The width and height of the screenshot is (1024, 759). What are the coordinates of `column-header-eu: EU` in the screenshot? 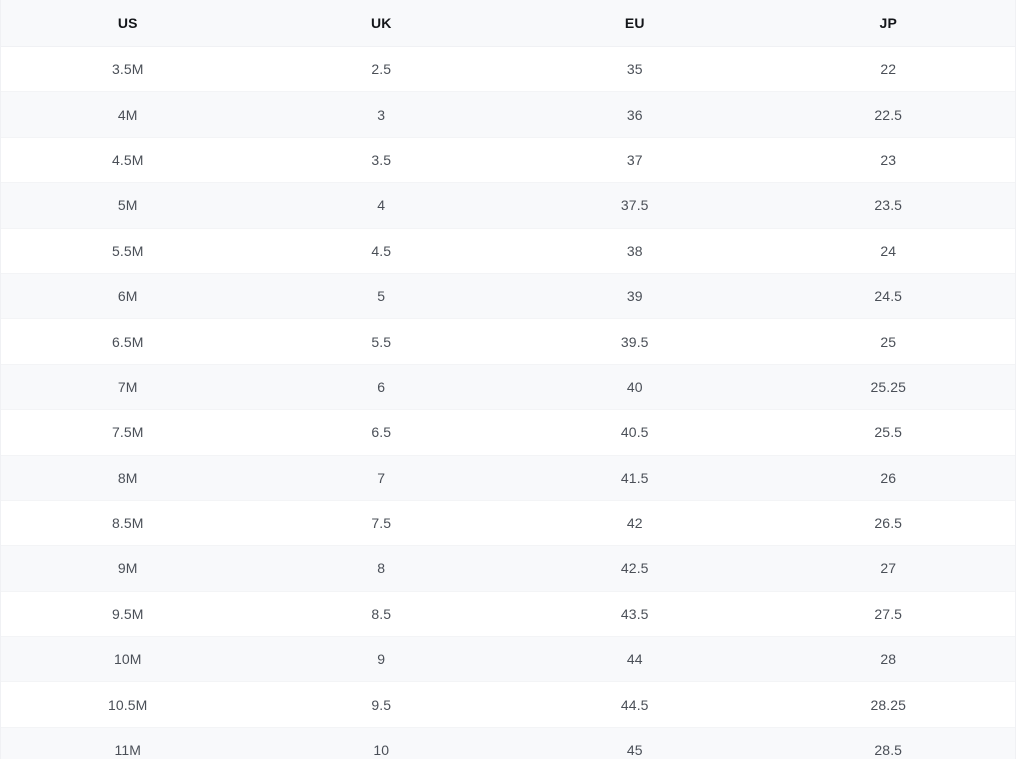 It's located at (635, 23).